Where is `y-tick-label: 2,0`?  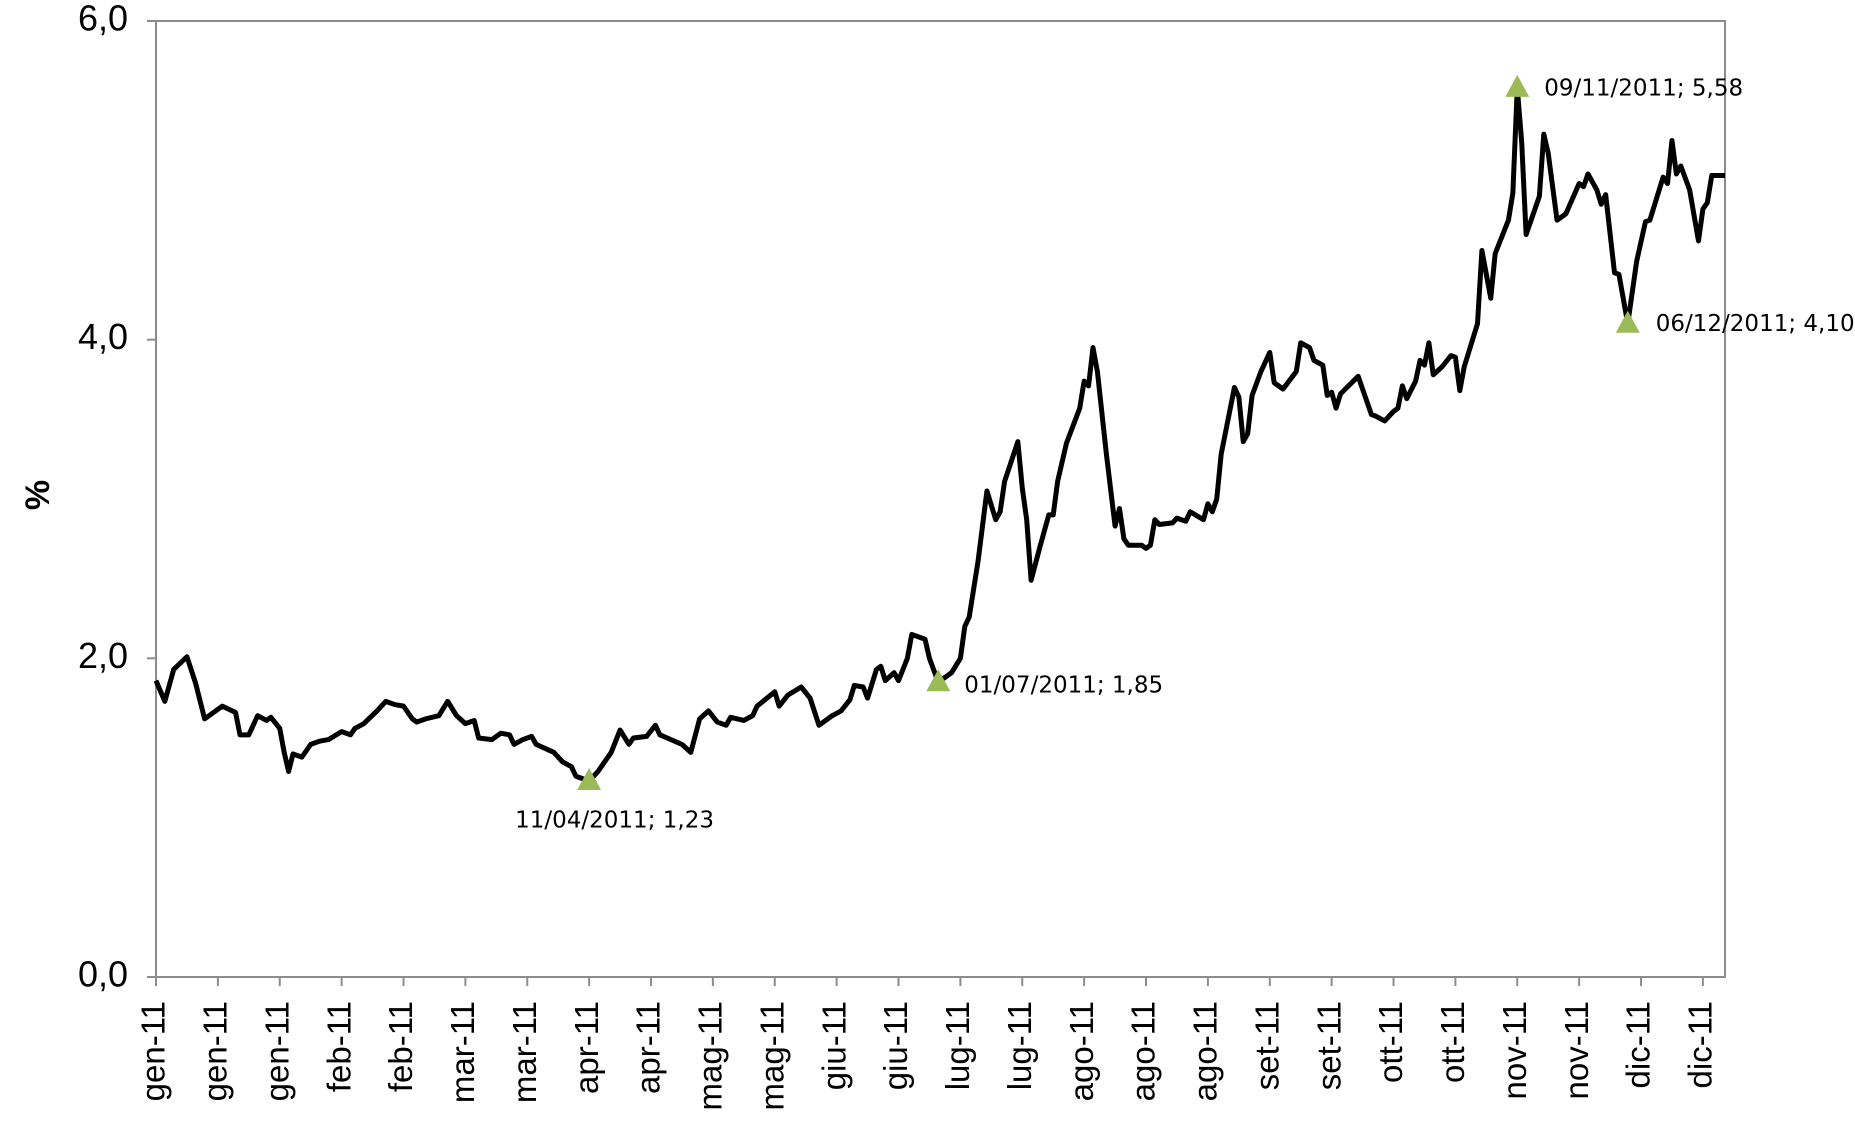 y-tick-label: 2,0 is located at coordinates (103, 655).